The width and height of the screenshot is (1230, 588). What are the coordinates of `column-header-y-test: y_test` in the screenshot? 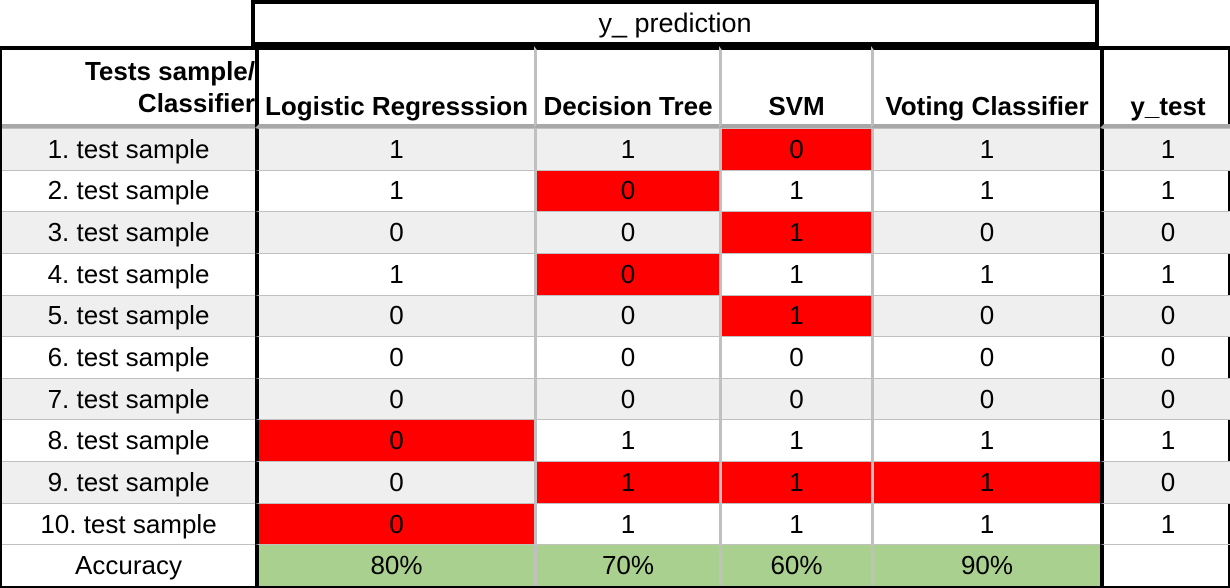 It's located at (1165, 87).